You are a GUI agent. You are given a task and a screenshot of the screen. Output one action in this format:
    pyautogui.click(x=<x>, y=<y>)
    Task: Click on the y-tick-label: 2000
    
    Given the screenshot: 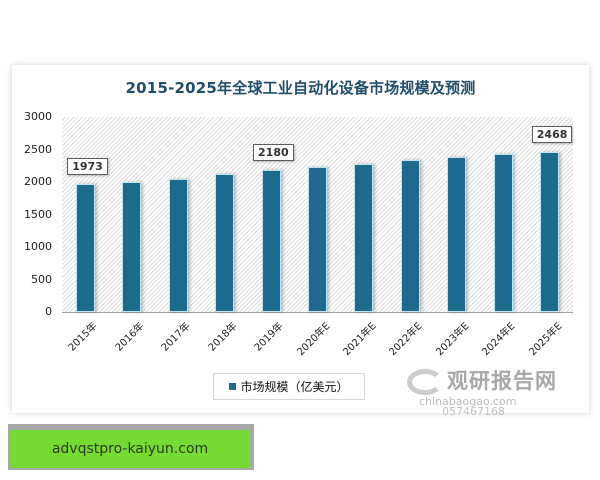 What is the action you would take?
    pyautogui.click(x=38, y=181)
    